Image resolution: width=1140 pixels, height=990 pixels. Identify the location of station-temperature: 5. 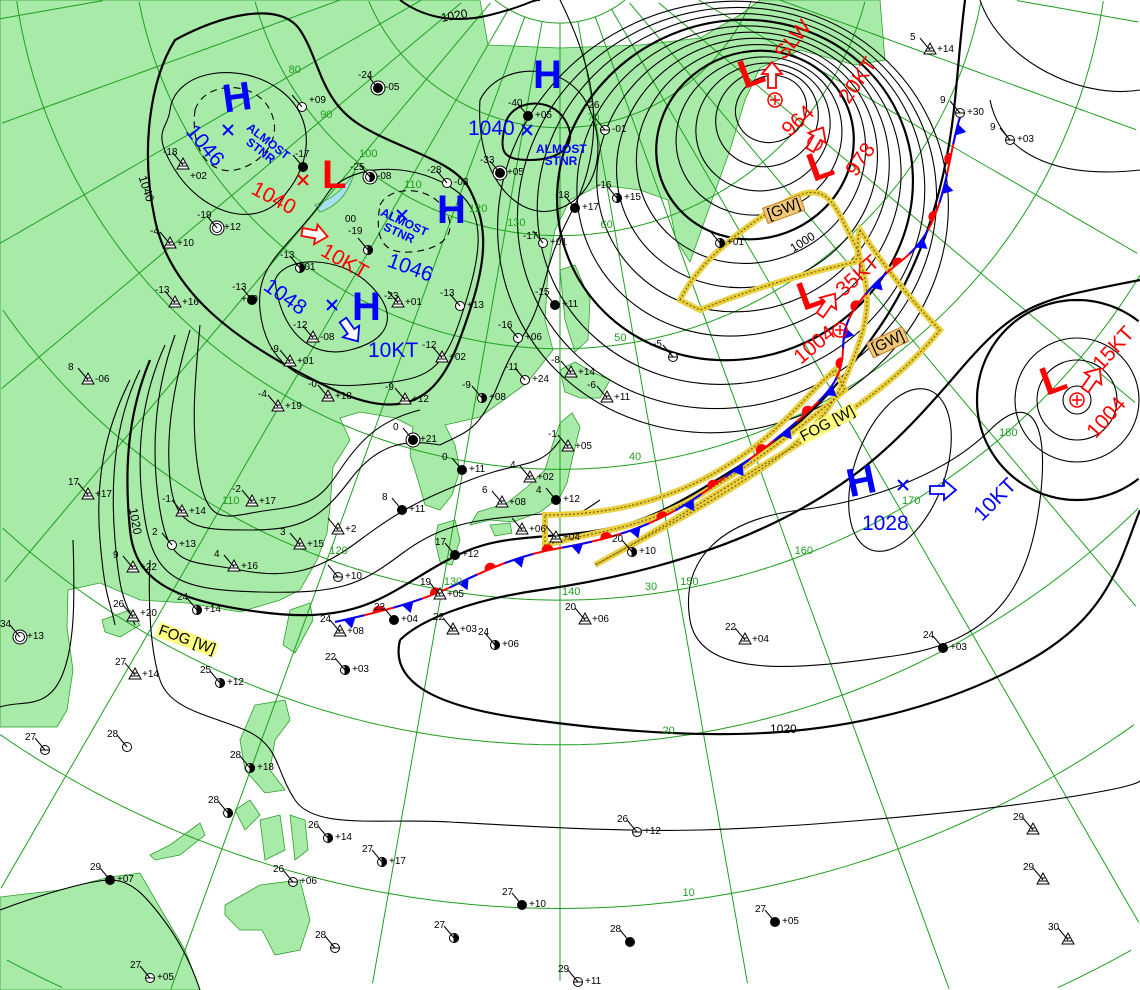
(913, 37).